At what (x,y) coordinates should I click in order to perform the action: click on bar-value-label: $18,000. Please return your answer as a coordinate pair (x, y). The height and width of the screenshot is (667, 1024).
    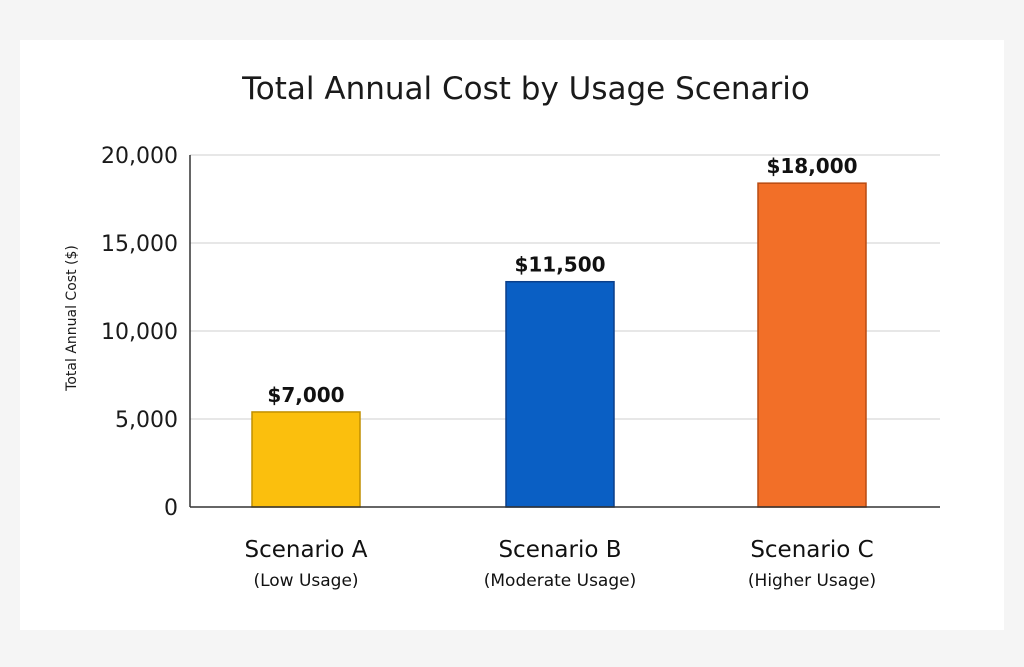
    Looking at the image, I should click on (811, 166).